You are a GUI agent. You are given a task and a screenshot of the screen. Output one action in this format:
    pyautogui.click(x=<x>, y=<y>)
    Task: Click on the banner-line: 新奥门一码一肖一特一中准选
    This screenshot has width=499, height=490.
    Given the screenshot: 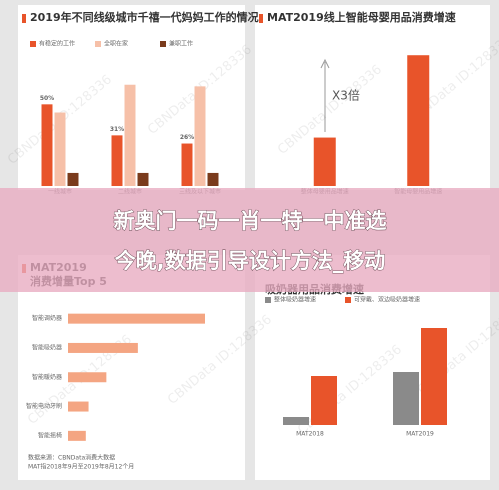 What is the action you would take?
    pyautogui.click(x=250, y=221)
    